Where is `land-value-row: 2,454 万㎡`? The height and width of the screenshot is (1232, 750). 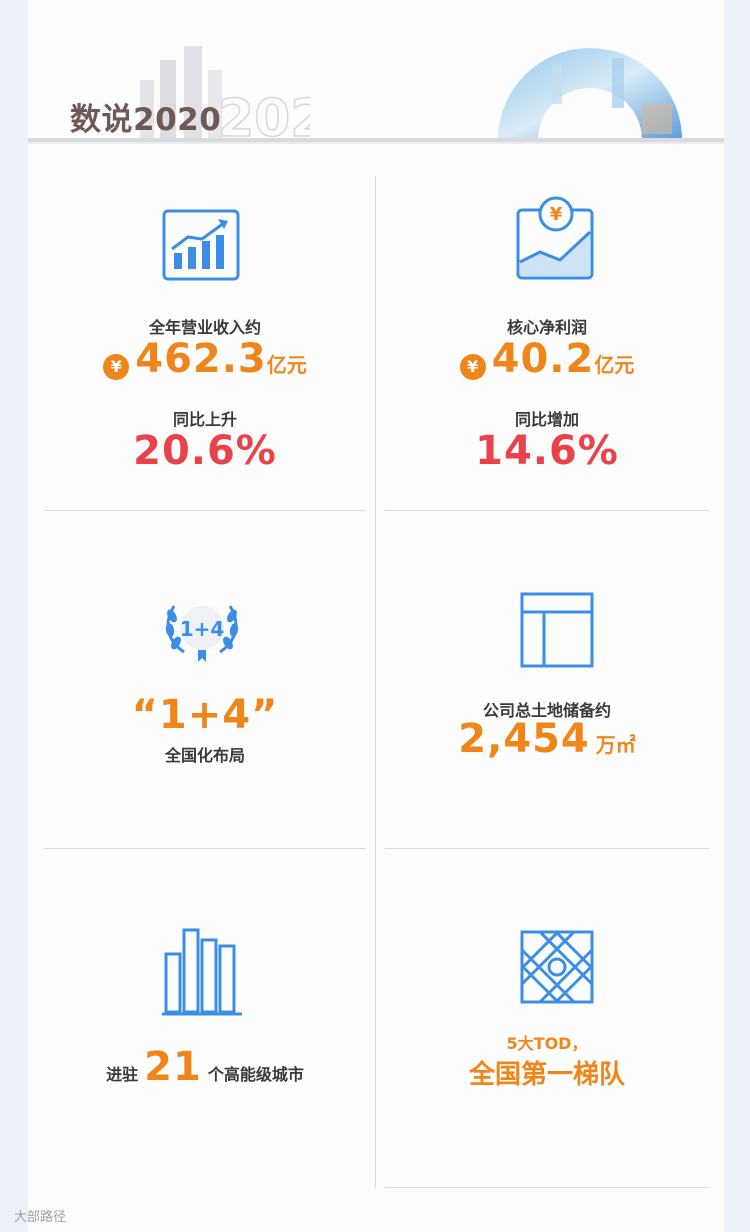
land-value-row: 2,454 万㎡ is located at coordinates (547, 739).